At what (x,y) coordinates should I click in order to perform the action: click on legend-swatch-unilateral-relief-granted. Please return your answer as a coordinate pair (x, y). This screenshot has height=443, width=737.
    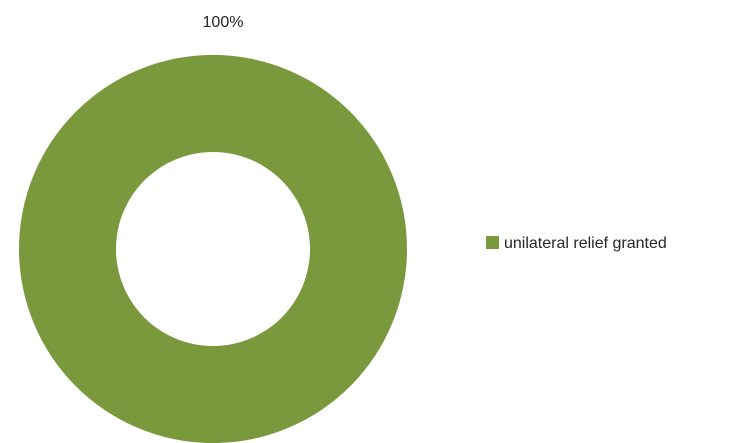
    Looking at the image, I should click on (492, 242).